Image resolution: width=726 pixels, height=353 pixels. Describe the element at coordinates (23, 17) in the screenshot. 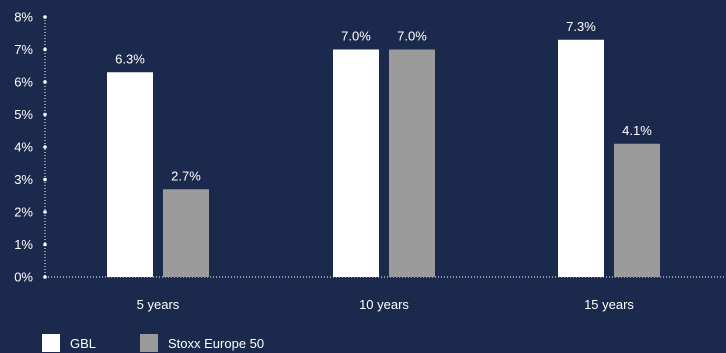

I see `y-tick-label: 8%` at that location.